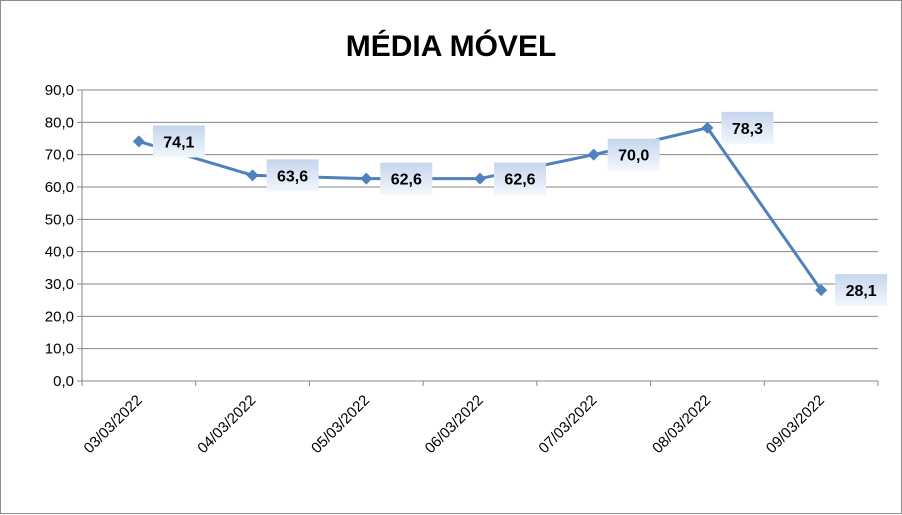 The width and height of the screenshot is (902, 515). I want to click on y-tick-label: 30,0, so click(59, 284).